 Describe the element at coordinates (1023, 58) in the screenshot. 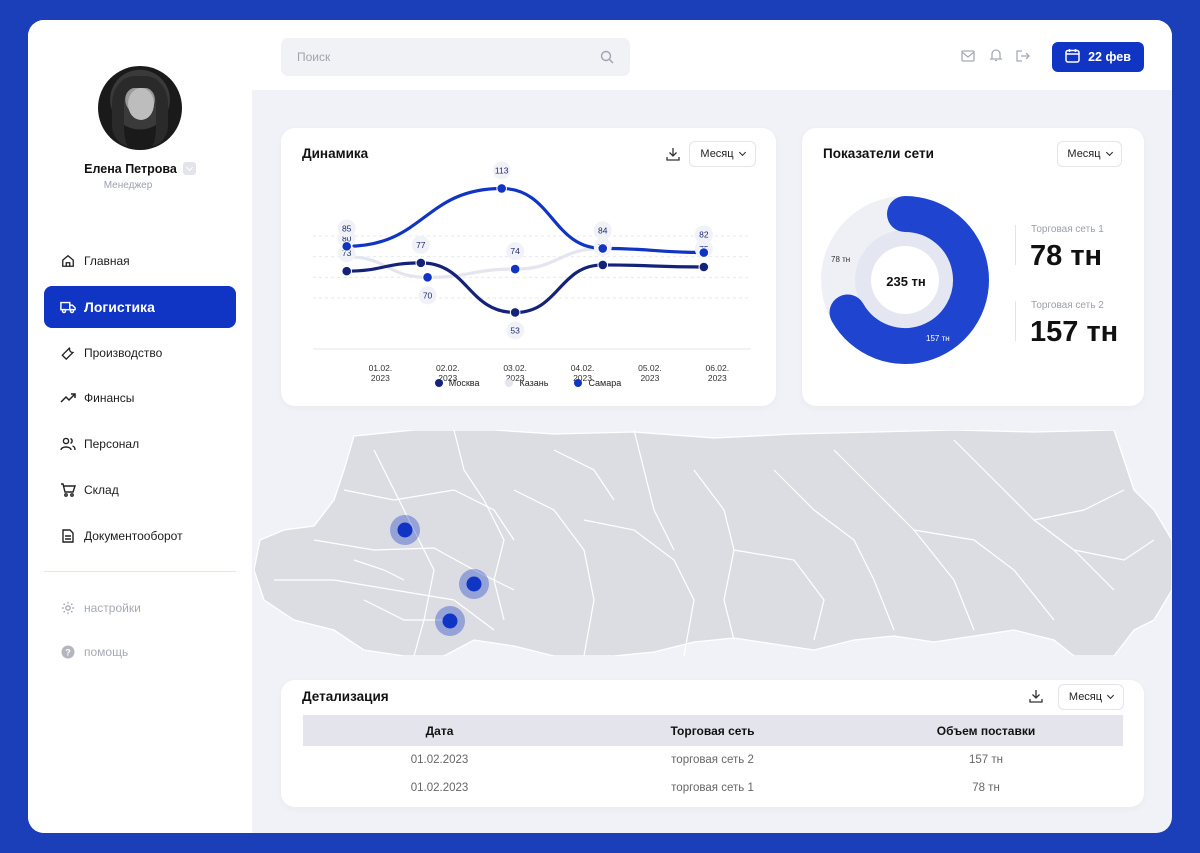

I see `logout-icon` at that location.